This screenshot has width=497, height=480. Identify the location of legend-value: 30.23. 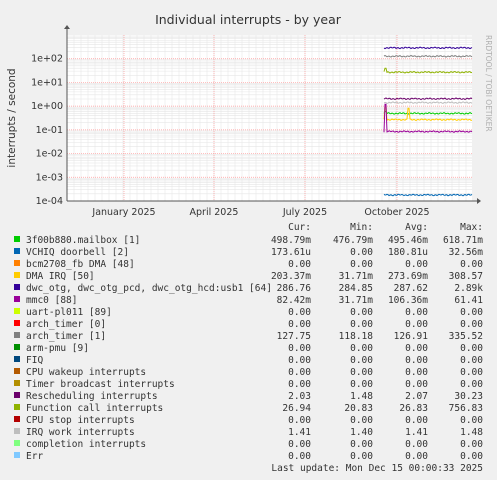
(468, 396).